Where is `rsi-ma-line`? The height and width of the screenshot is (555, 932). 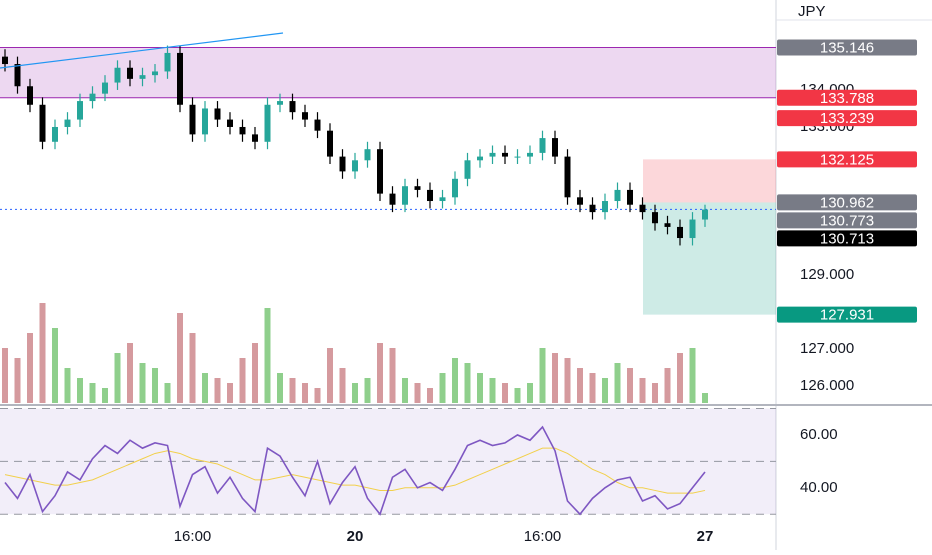
rsi-ma-line is located at coordinates (355, 470).